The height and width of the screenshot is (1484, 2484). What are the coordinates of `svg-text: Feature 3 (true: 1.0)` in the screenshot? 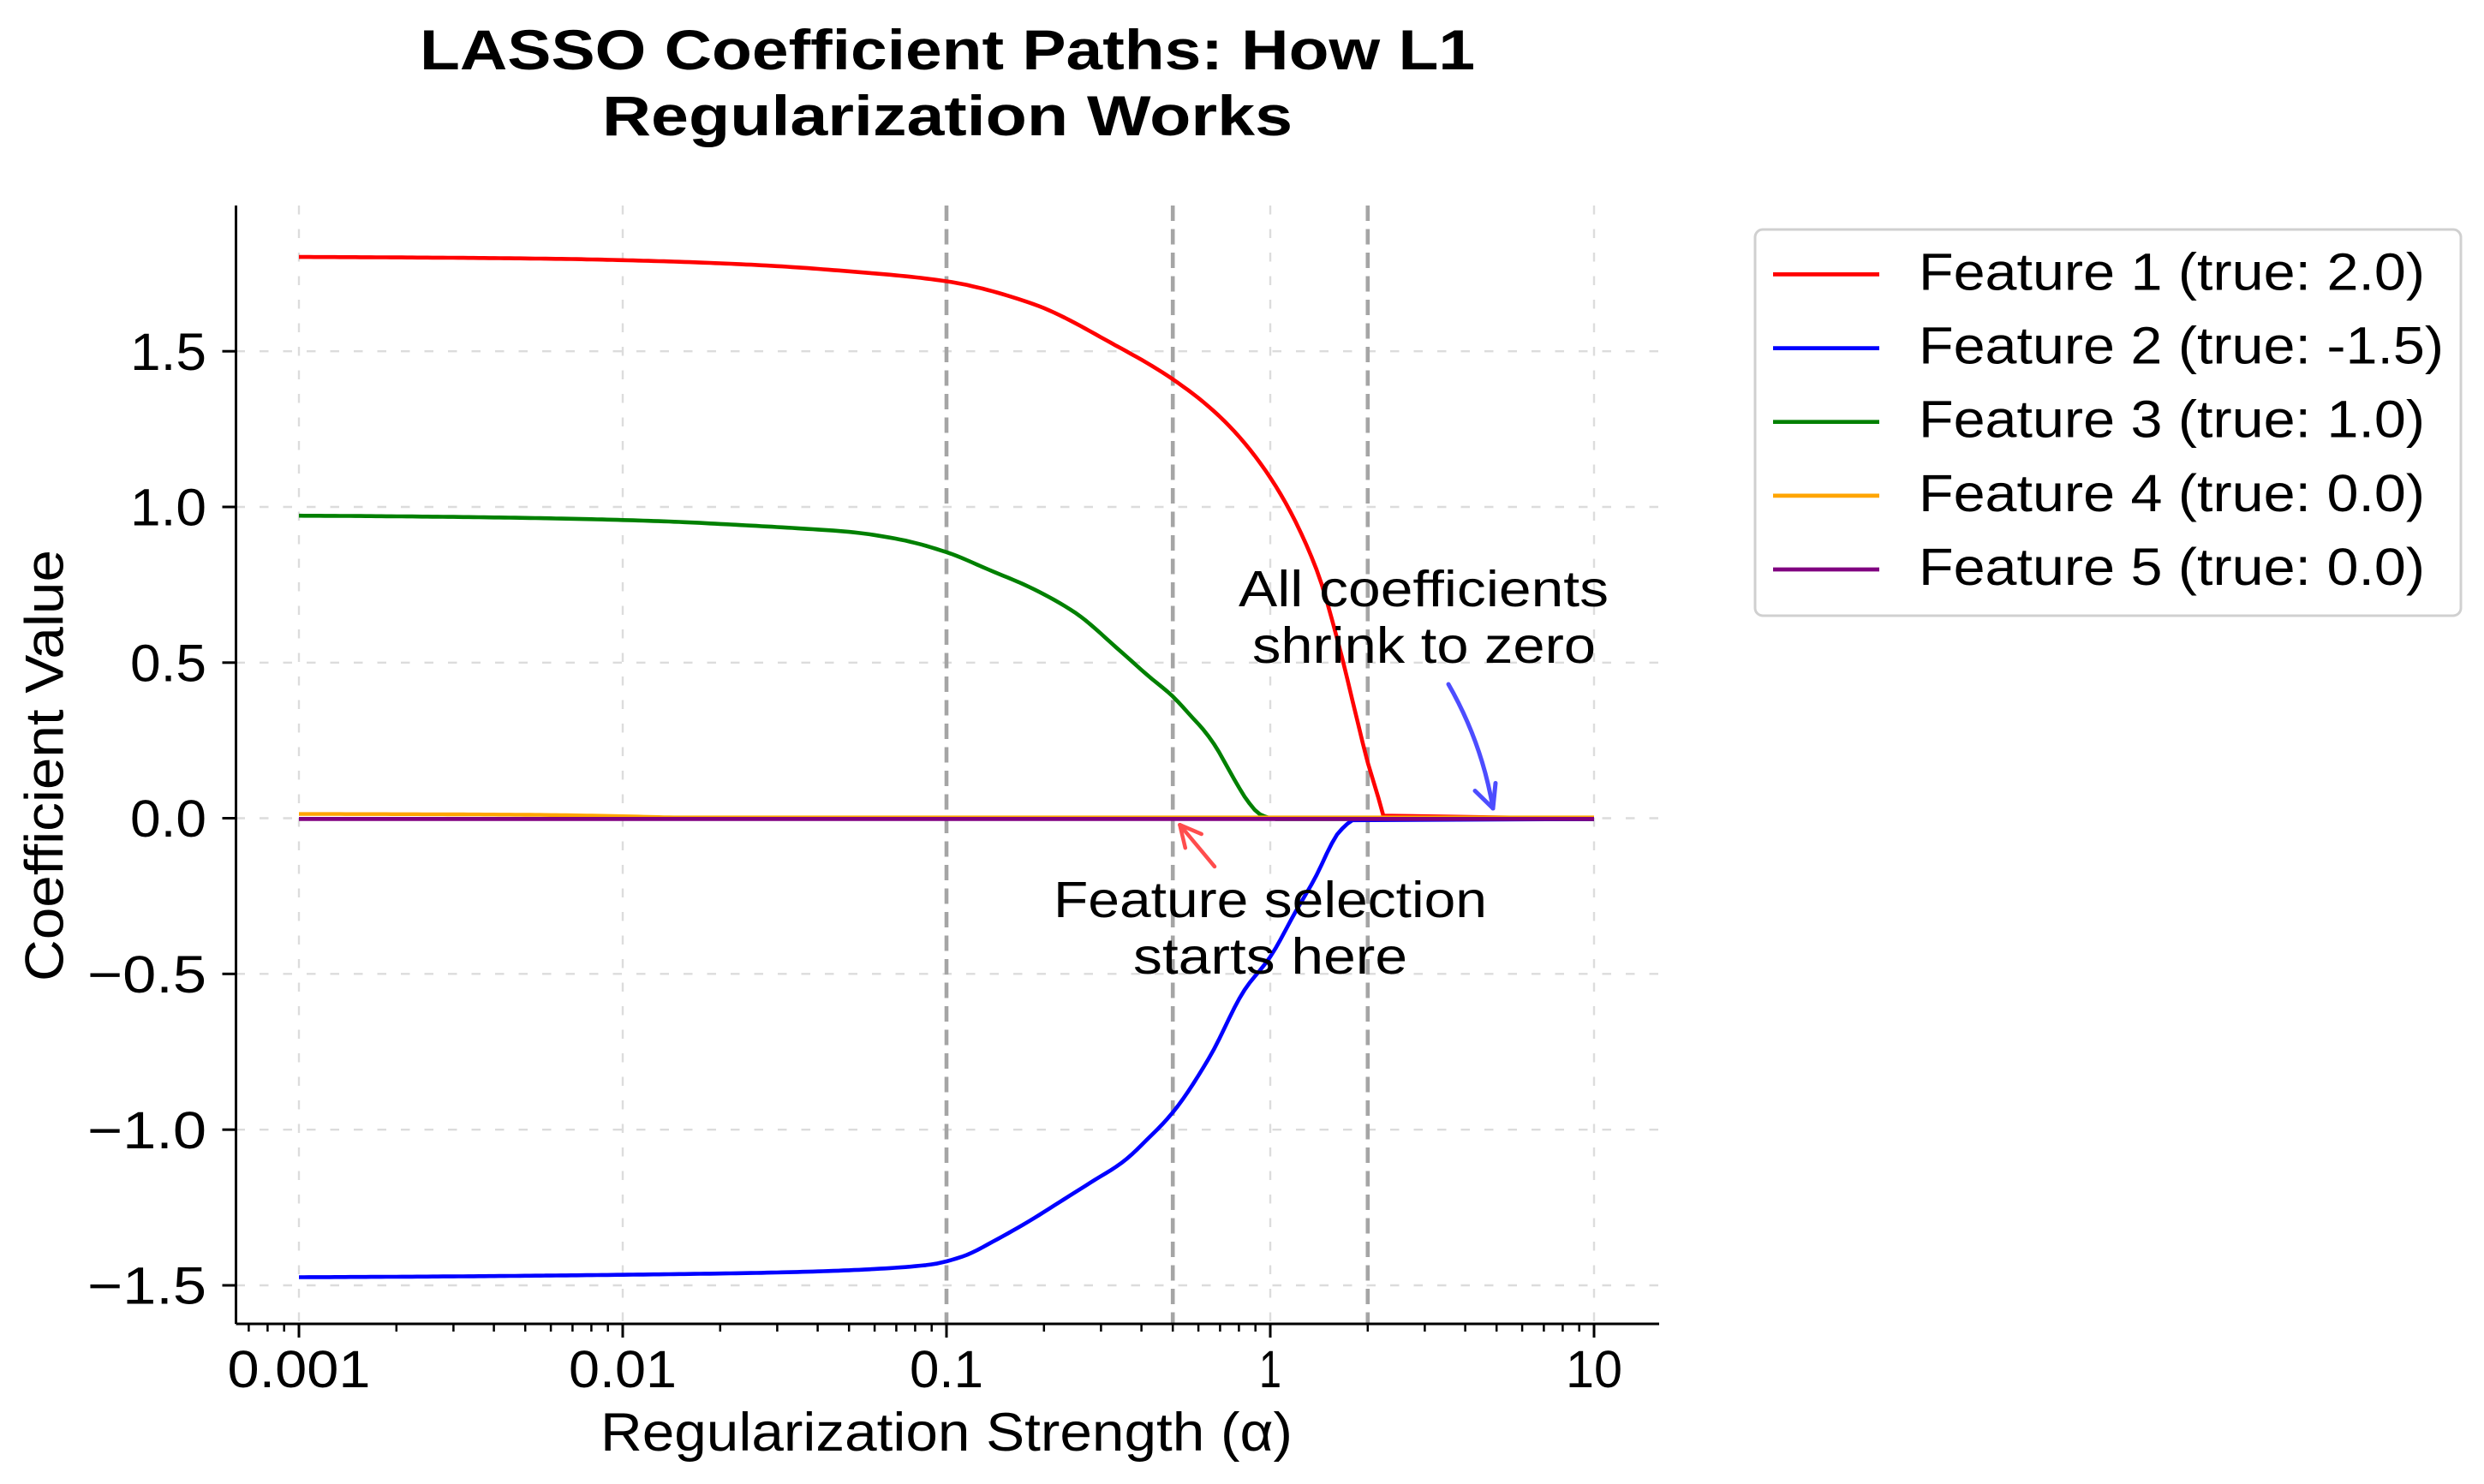 It's located at (2172, 419).